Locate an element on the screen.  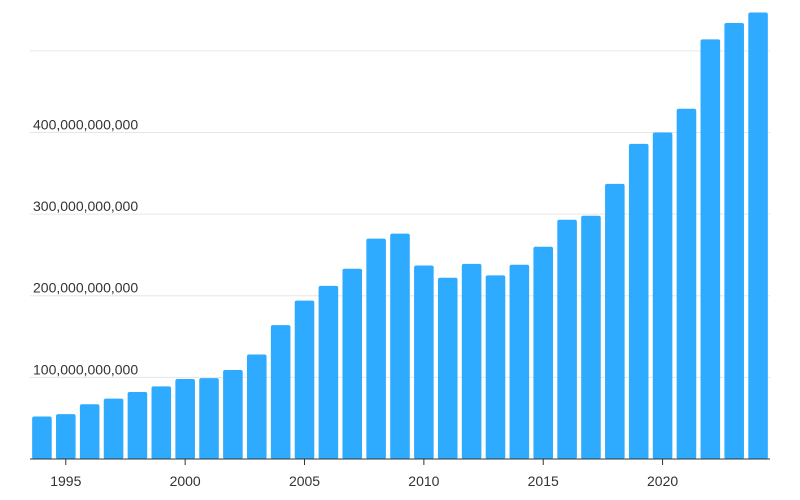
bar-2013 is located at coordinates (495, 367).